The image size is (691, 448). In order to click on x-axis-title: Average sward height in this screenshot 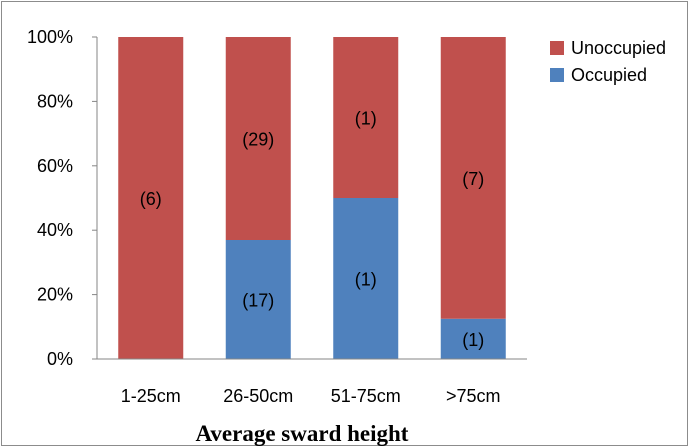, I will do `click(302, 433)`.